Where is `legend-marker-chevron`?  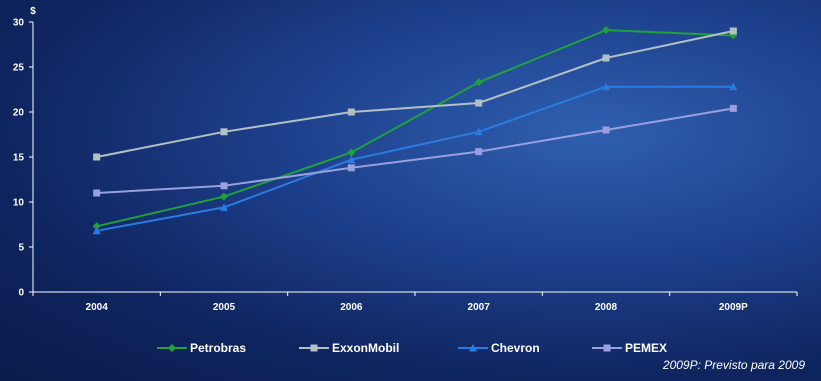
legend-marker-chevron is located at coordinates (473, 348).